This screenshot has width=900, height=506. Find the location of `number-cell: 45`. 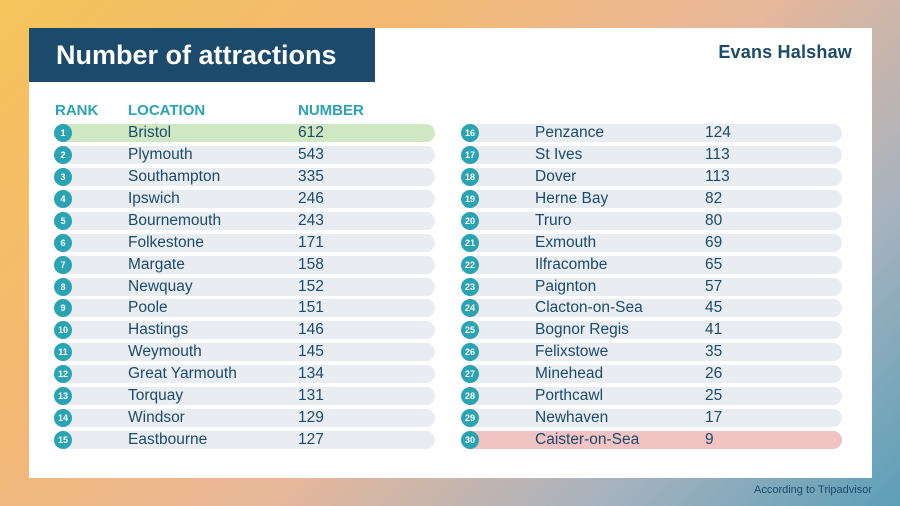

number-cell: 45 is located at coordinates (714, 308).